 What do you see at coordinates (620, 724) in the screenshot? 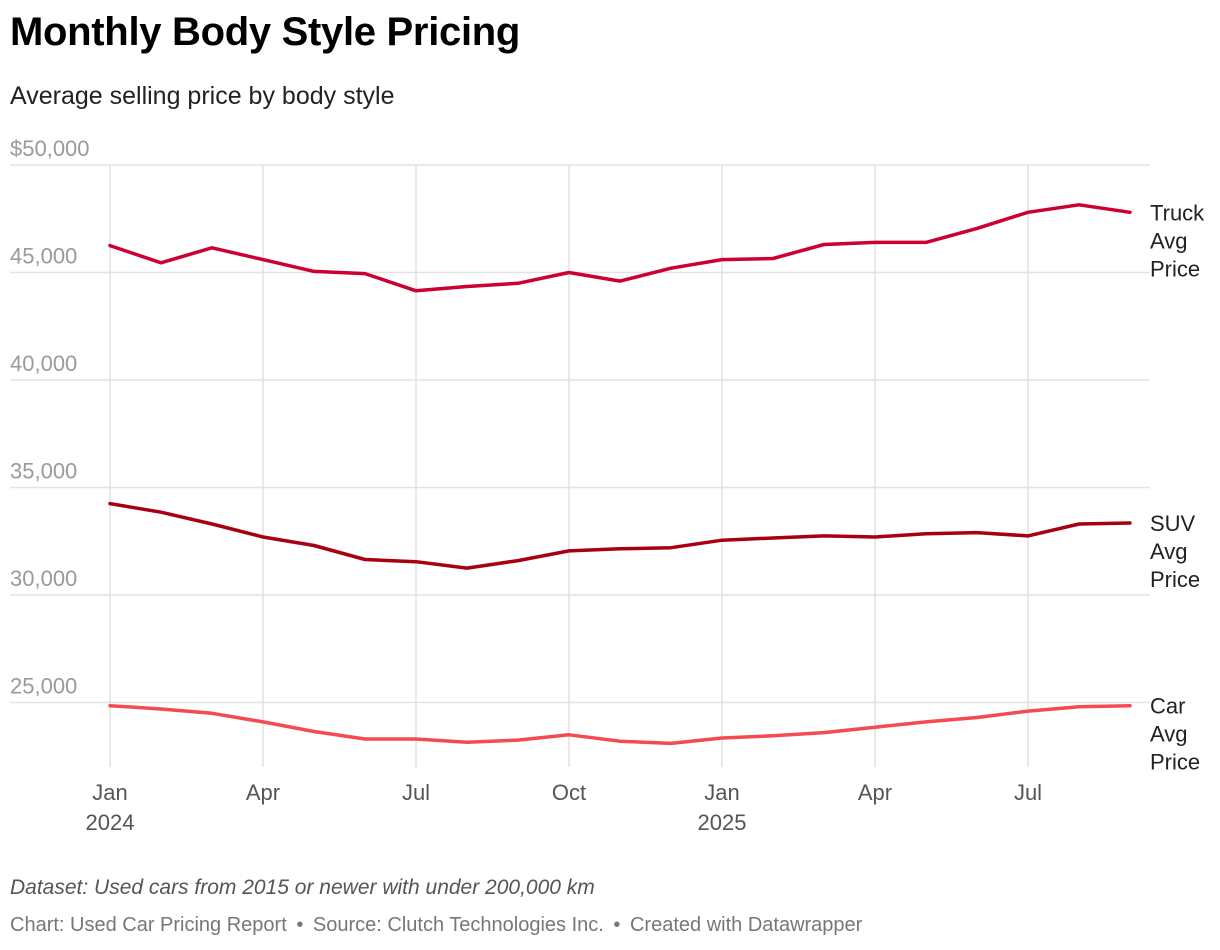
I see `series-line-car-avg-price` at bounding box center [620, 724].